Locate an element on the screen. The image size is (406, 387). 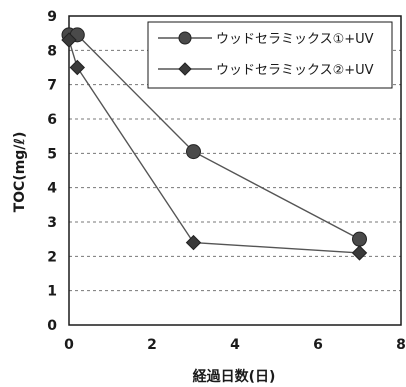
legend-item-1: ウッドセラミックス①+UV is located at coordinates (266, 39).